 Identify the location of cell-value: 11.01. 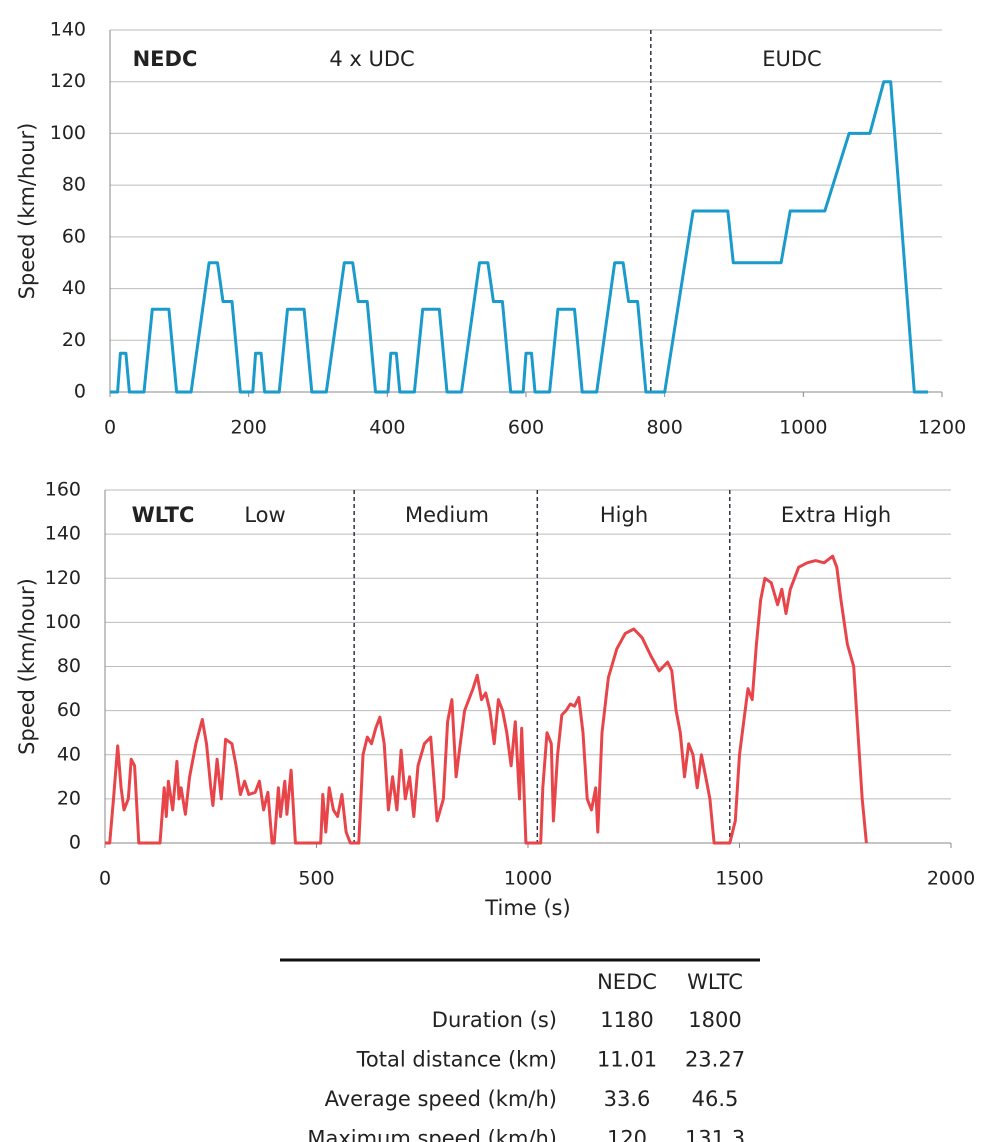
(627, 1060).